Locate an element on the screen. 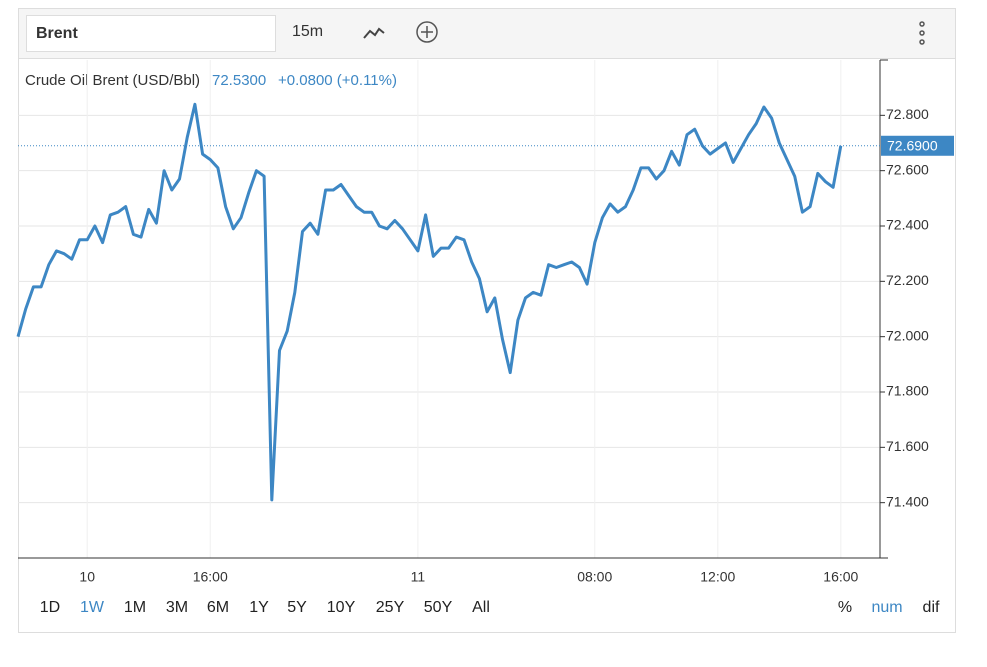  x-tick-label: 08:00 is located at coordinates (594, 577).